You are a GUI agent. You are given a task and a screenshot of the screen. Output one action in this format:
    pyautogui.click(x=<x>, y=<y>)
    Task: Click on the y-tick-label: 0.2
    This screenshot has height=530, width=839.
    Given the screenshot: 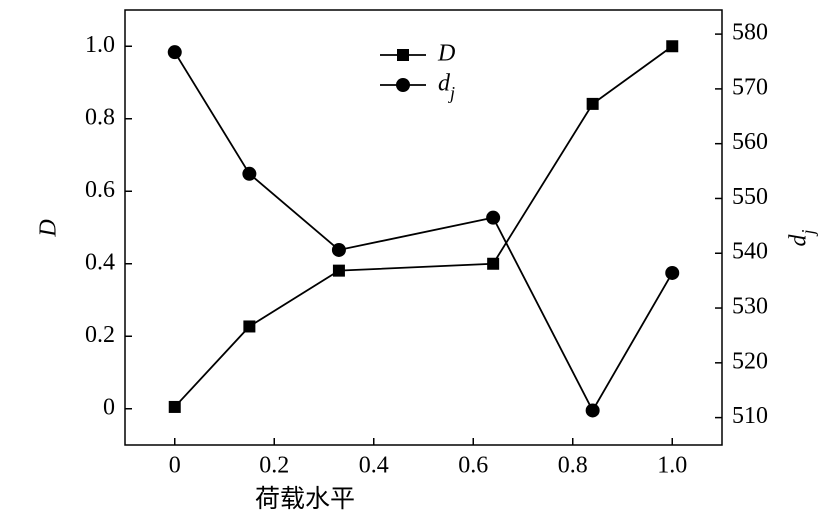 What is the action you would take?
    pyautogui.click(x=100, y=335)
    